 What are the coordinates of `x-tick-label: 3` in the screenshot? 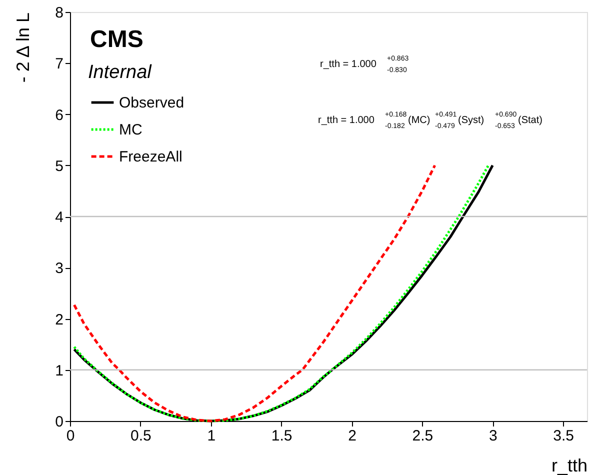 It's located at (493, 436).